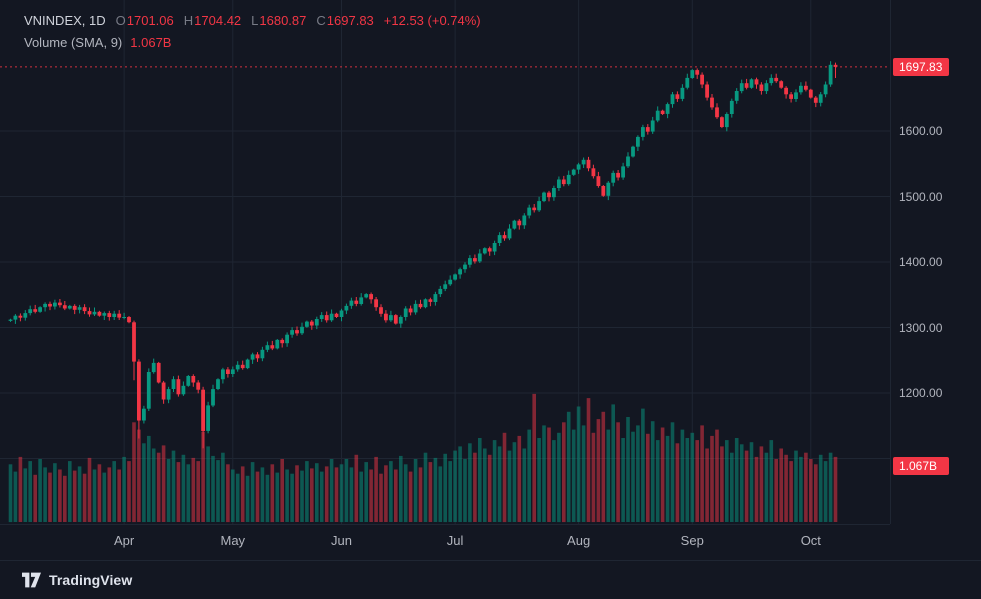 The height and width of the screenshot is (599, 981). What do you see at coordinates (120, 20) in the screenshot?
I see `open-label: O` at bounding box center [120, 20].